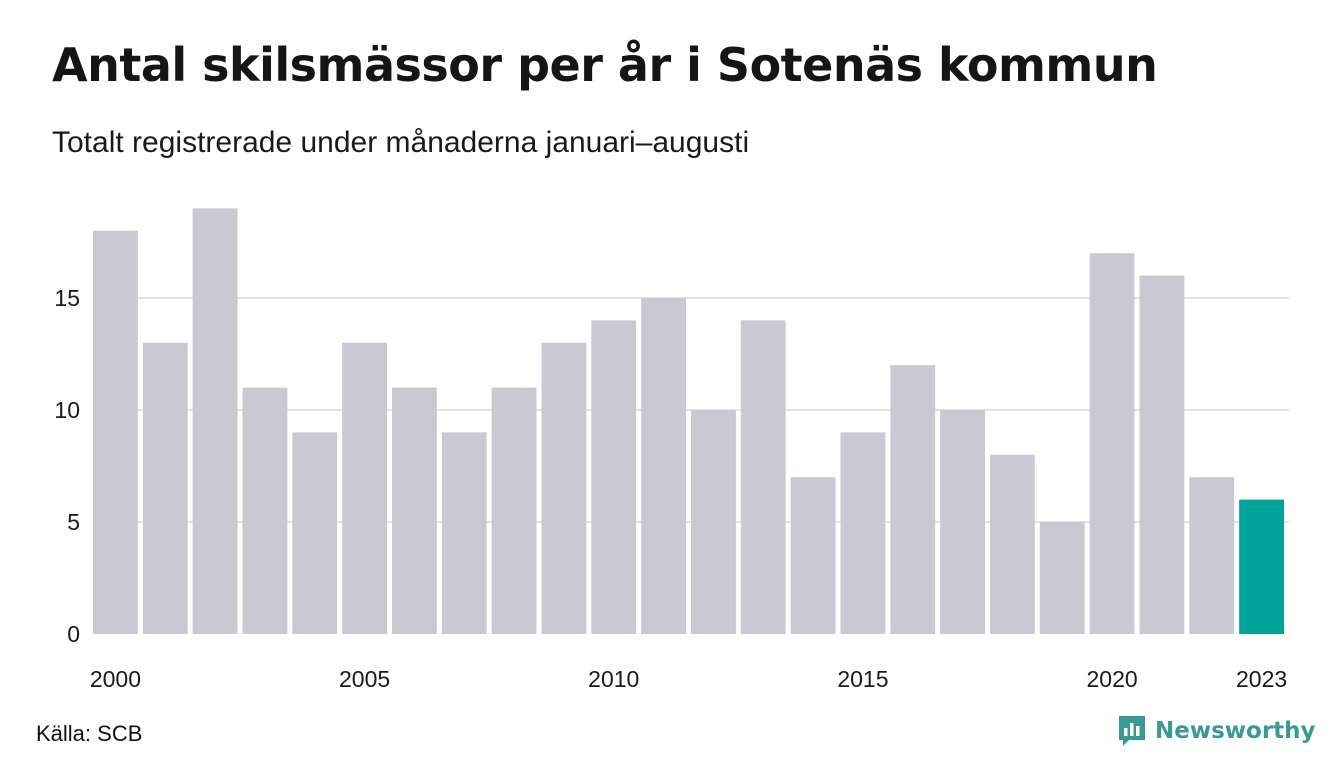  What do you see at coordinates (315, 533) in the screenshot?
I see `bar-2004` at bounding box center [315, 533].